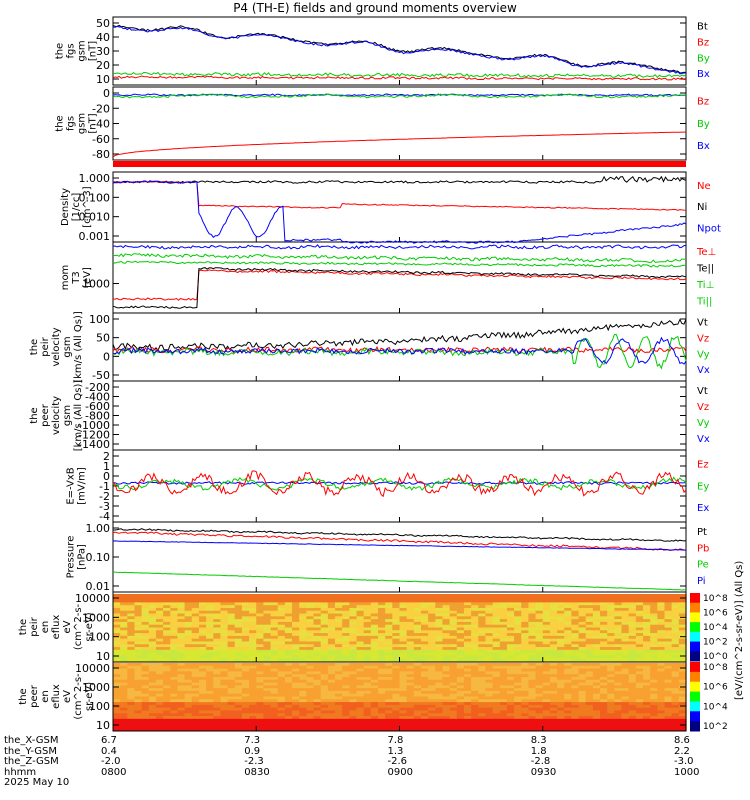 The height and width of the screenshot is (800, 750). I want to click on y-tick-label: -1200, so click(94, 435).